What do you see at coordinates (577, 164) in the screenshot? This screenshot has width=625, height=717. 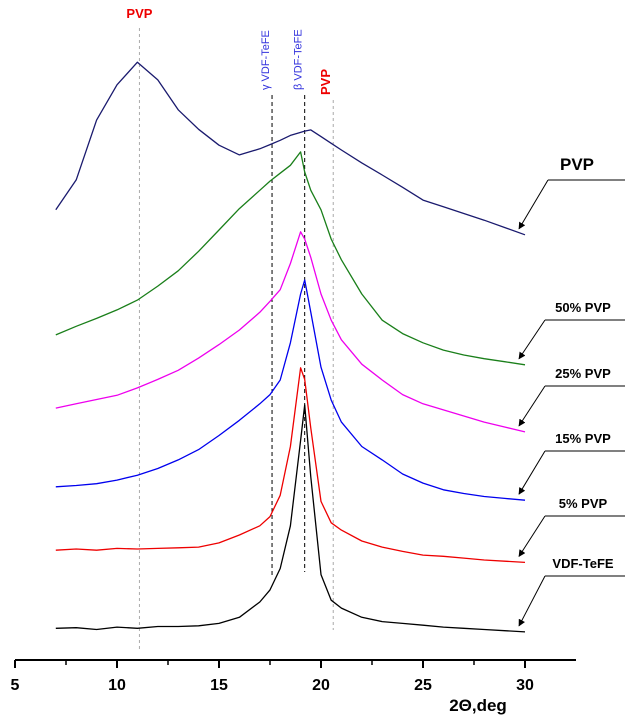 I see `curve-label: PVP` at bounding box center [577, 164].